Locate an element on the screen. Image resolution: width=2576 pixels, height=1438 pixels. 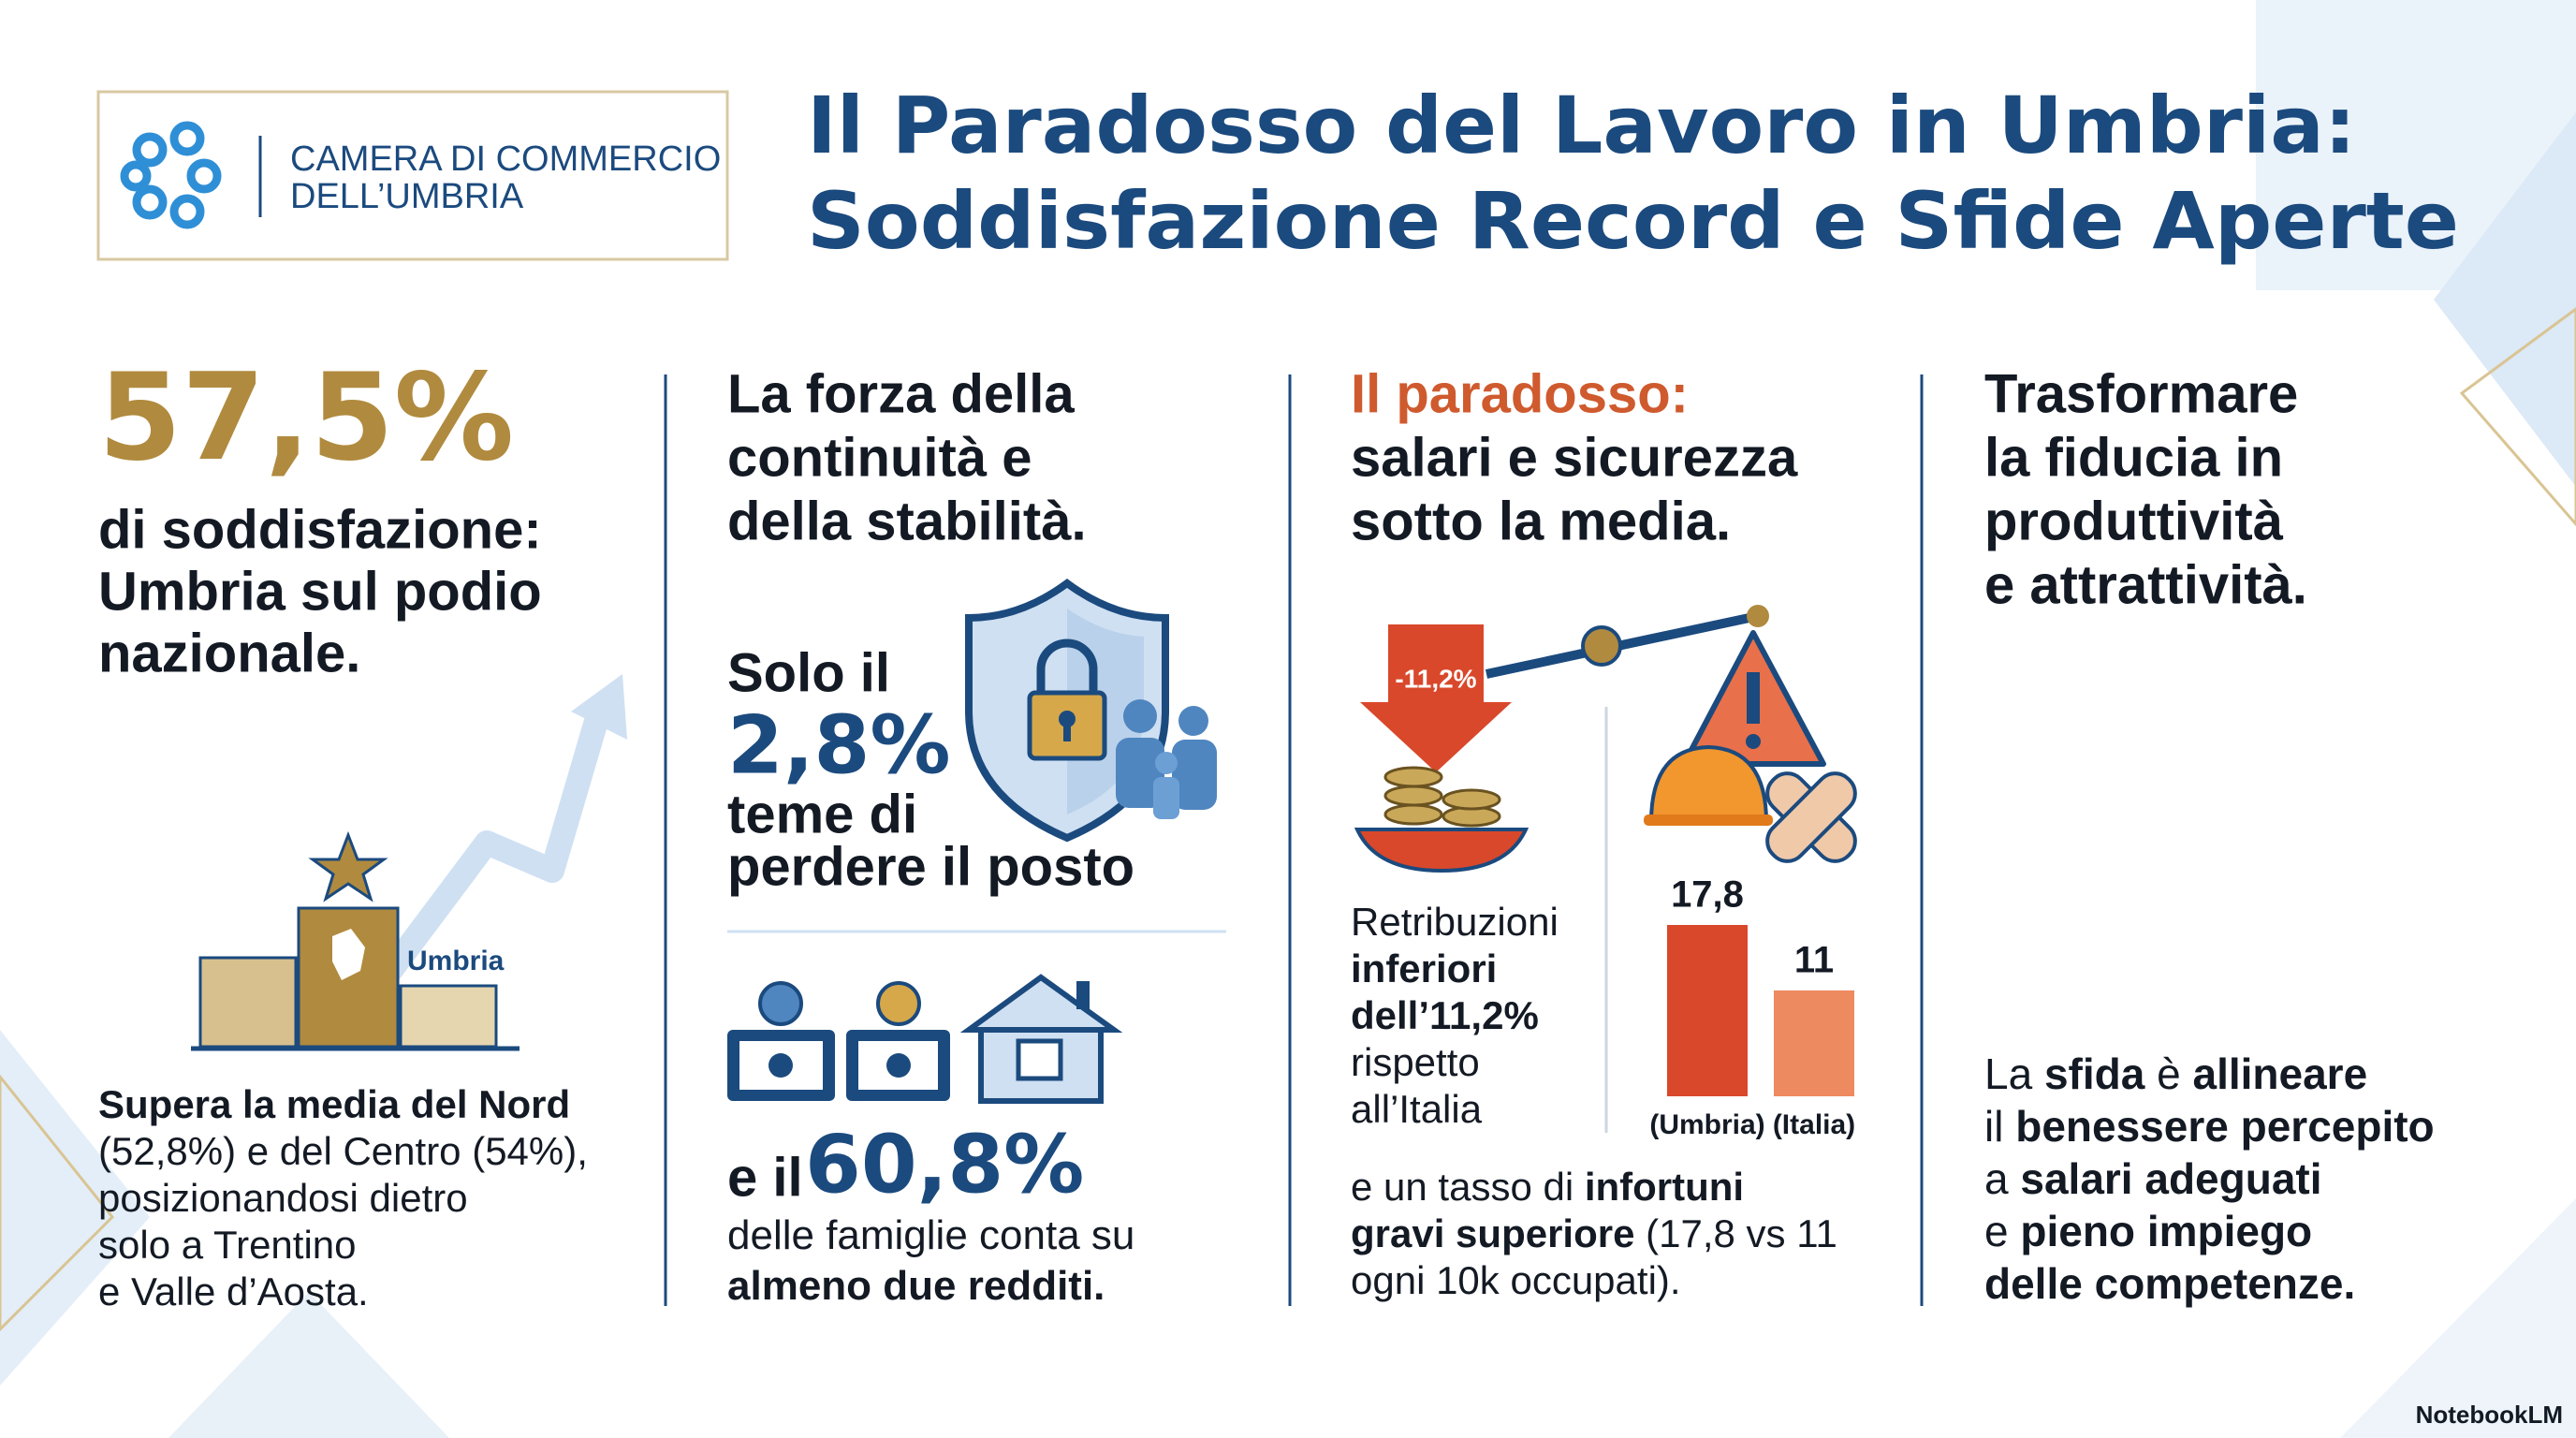
body-line: almeno due redditi. is located at coordinates (916, 1286).